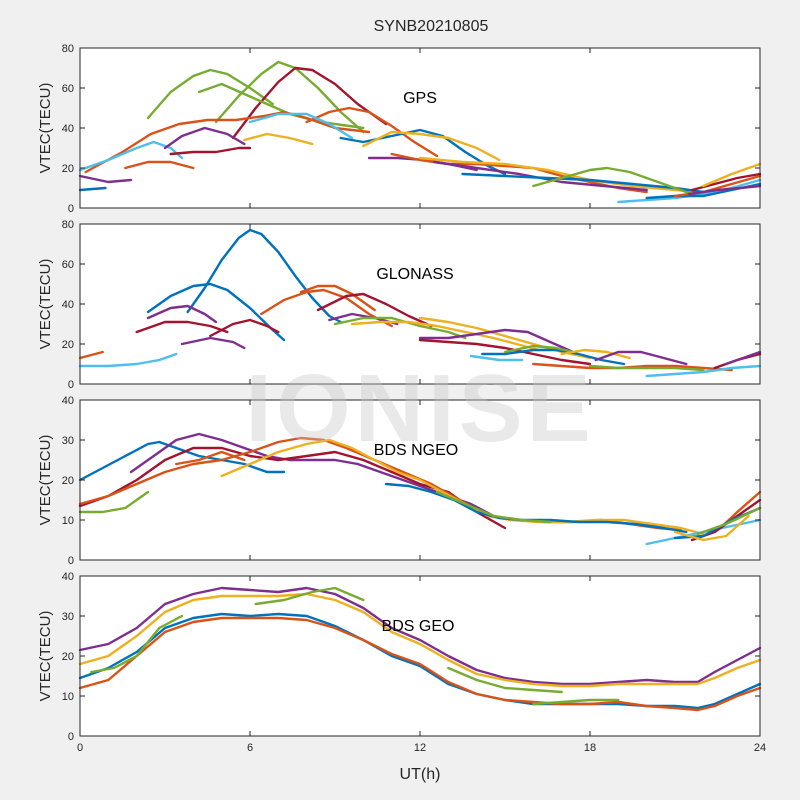 The width and height of the screenshot is (800, 800). I want to click on panel-annotation: BDS NGEO, so click(416, 450).